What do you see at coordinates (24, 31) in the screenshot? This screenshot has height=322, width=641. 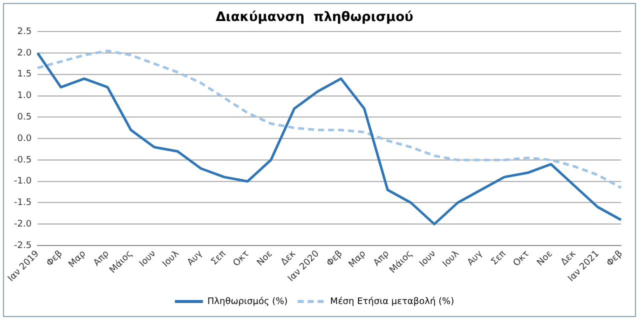 I see `y-tick-label: 2.5` at bounding box center [24, 31].